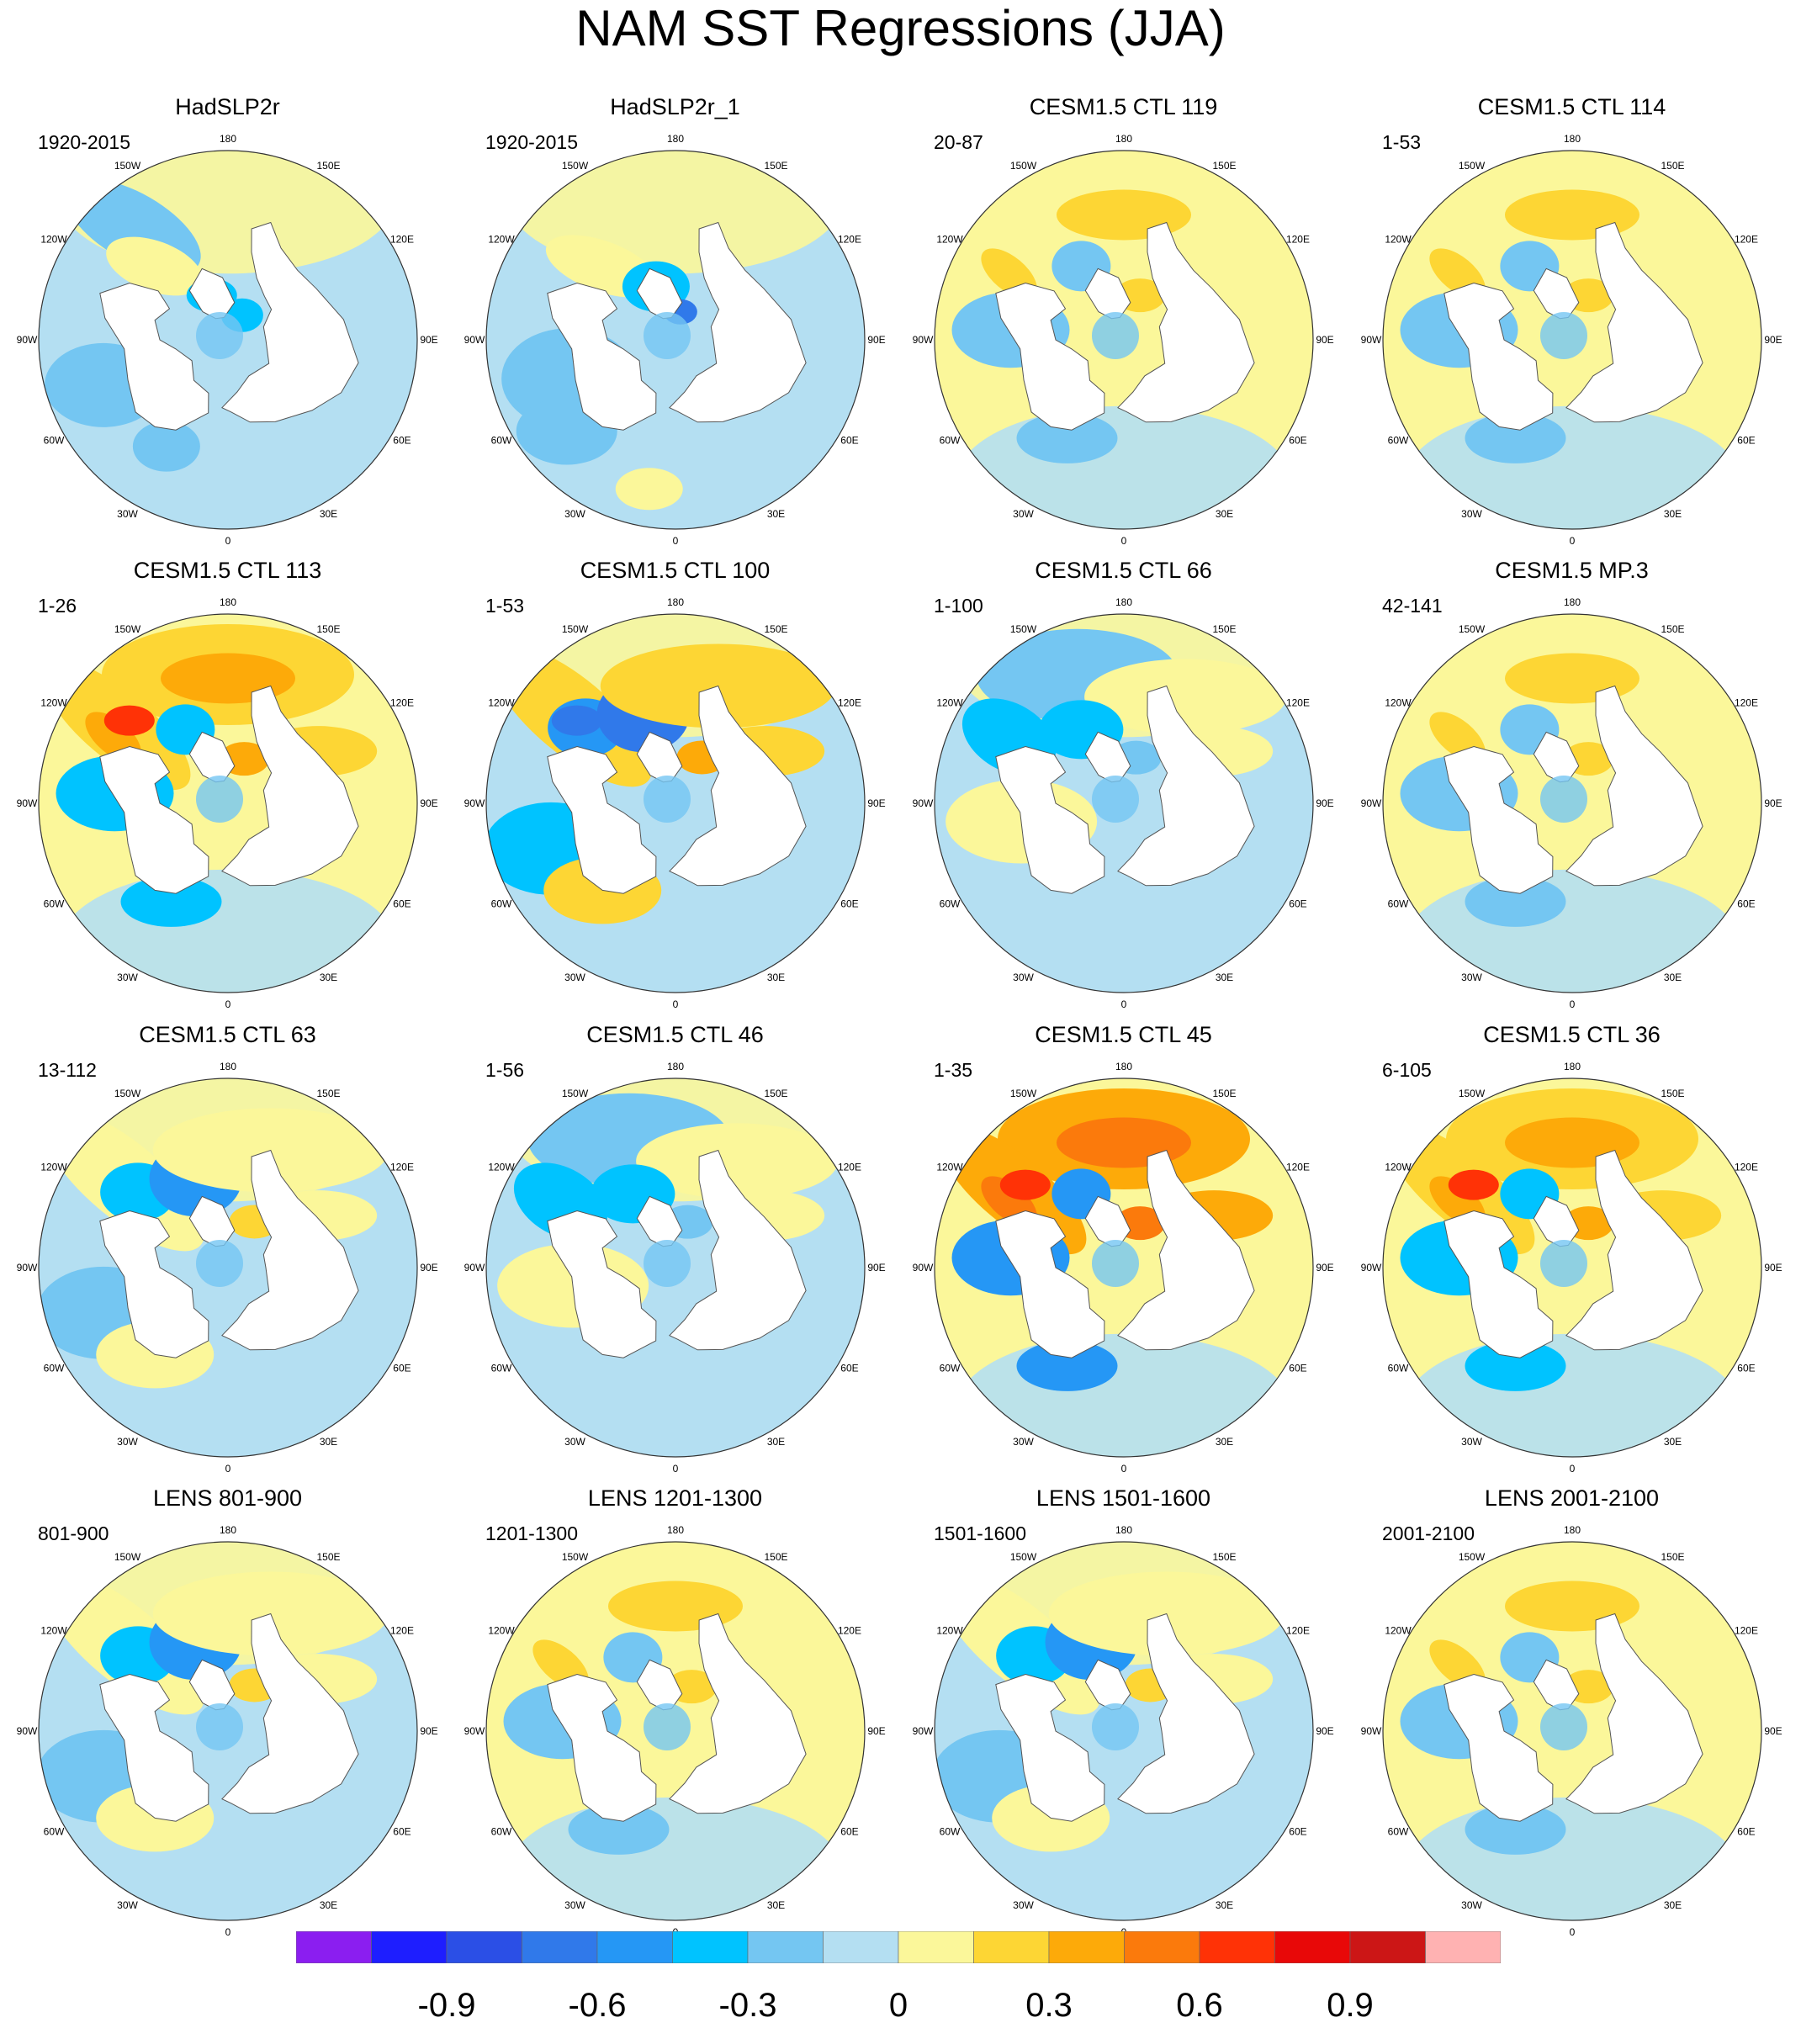  Describe the element at coordinates (57, 606) in the screenshot. I see `panel-period: 1-26` at that location.